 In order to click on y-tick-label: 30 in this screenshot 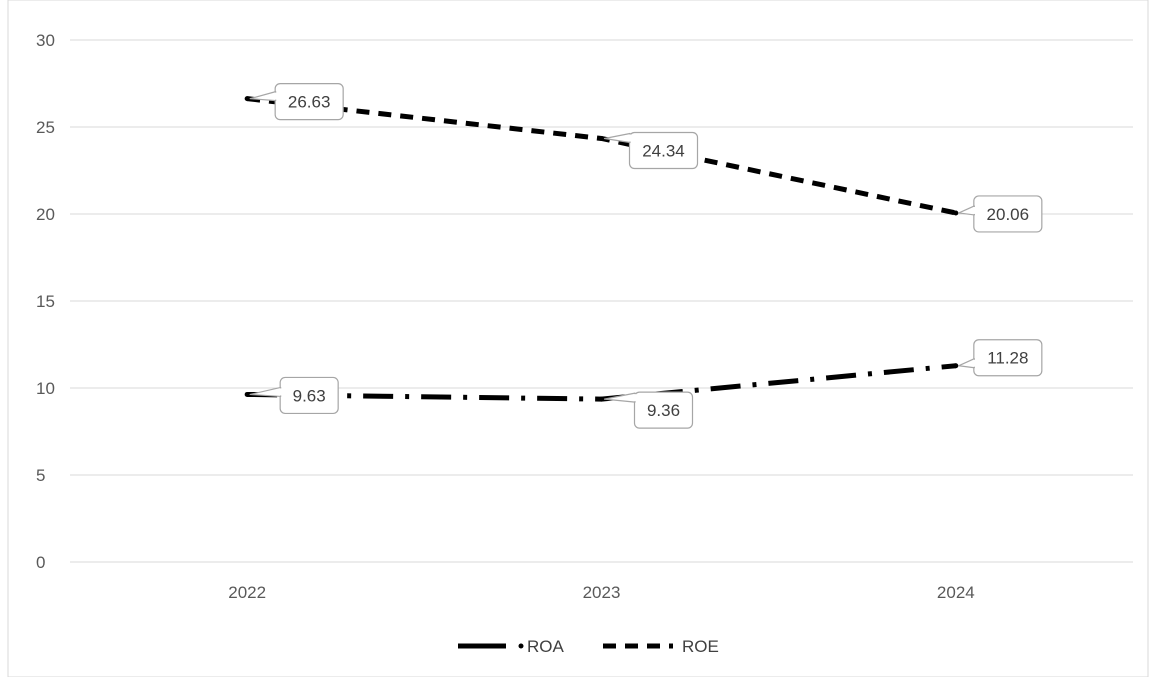, I will do `click(45, 40)`.